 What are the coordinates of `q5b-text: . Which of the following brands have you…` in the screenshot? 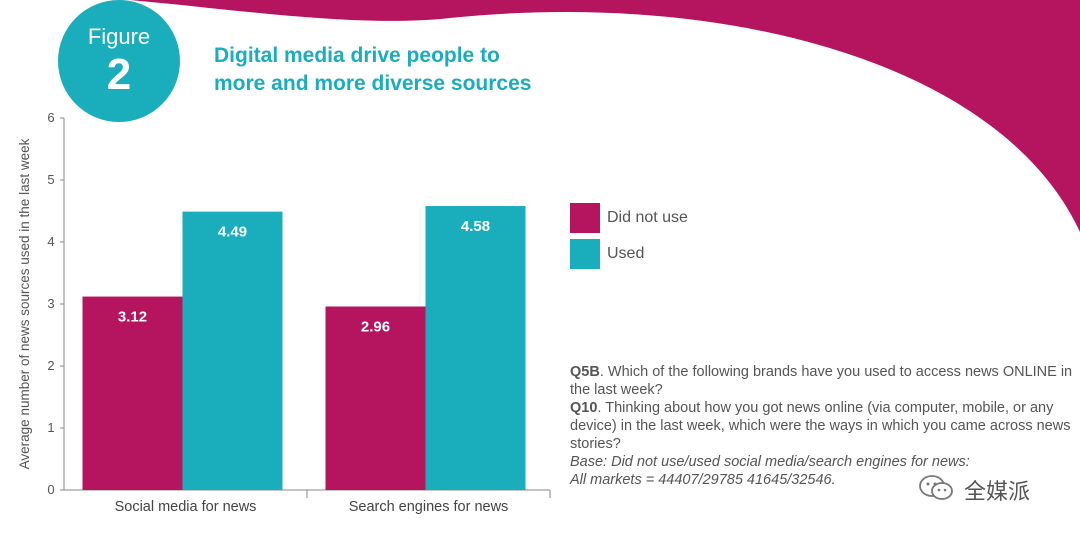 It's located at (821, 381).